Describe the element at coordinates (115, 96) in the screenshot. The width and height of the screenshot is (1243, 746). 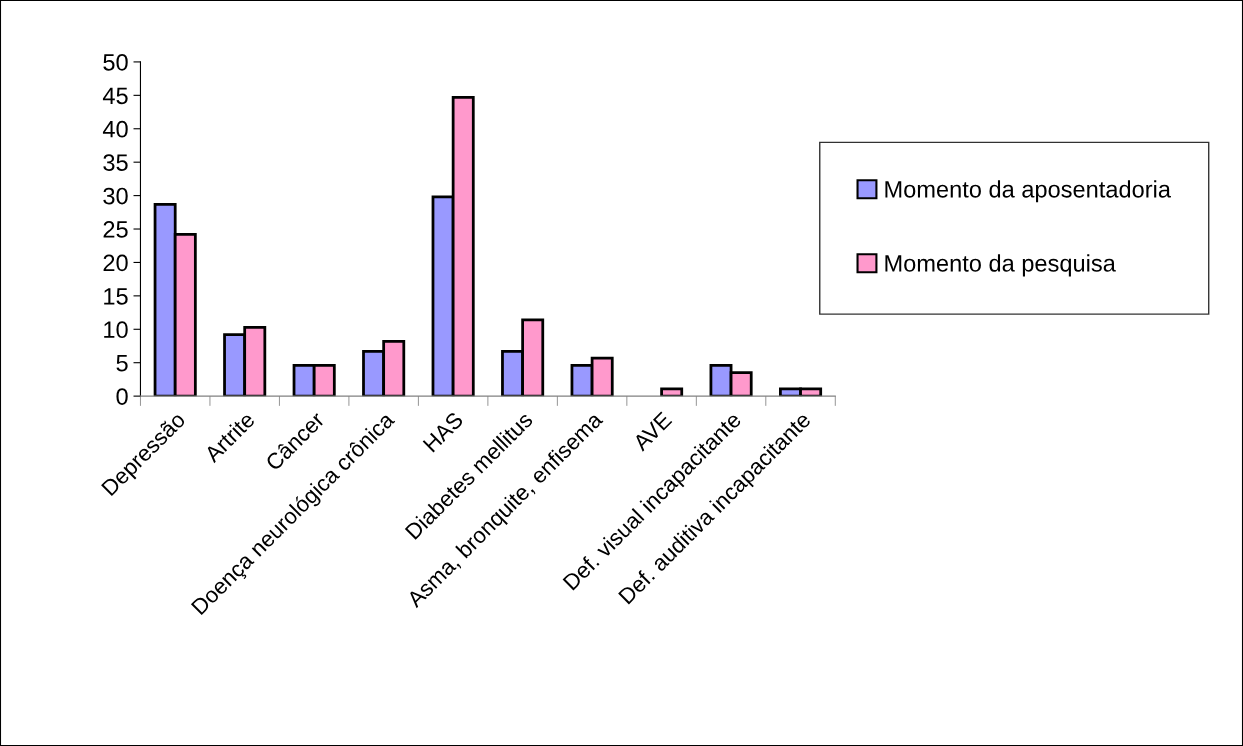
I see `y-tick-label: 45` at that location.